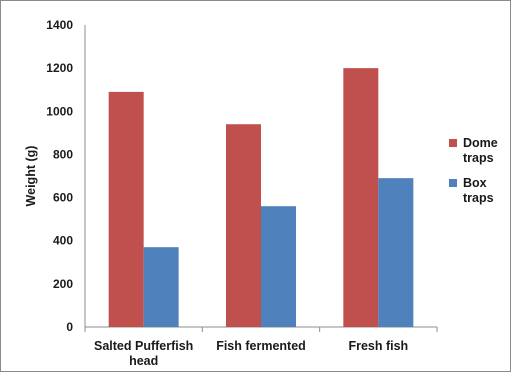  What do you see at coordinates (143, 353) in the screenshot?
I see `x-tick-label: Salted Pufferfish head` at bounding box center [143, 353].